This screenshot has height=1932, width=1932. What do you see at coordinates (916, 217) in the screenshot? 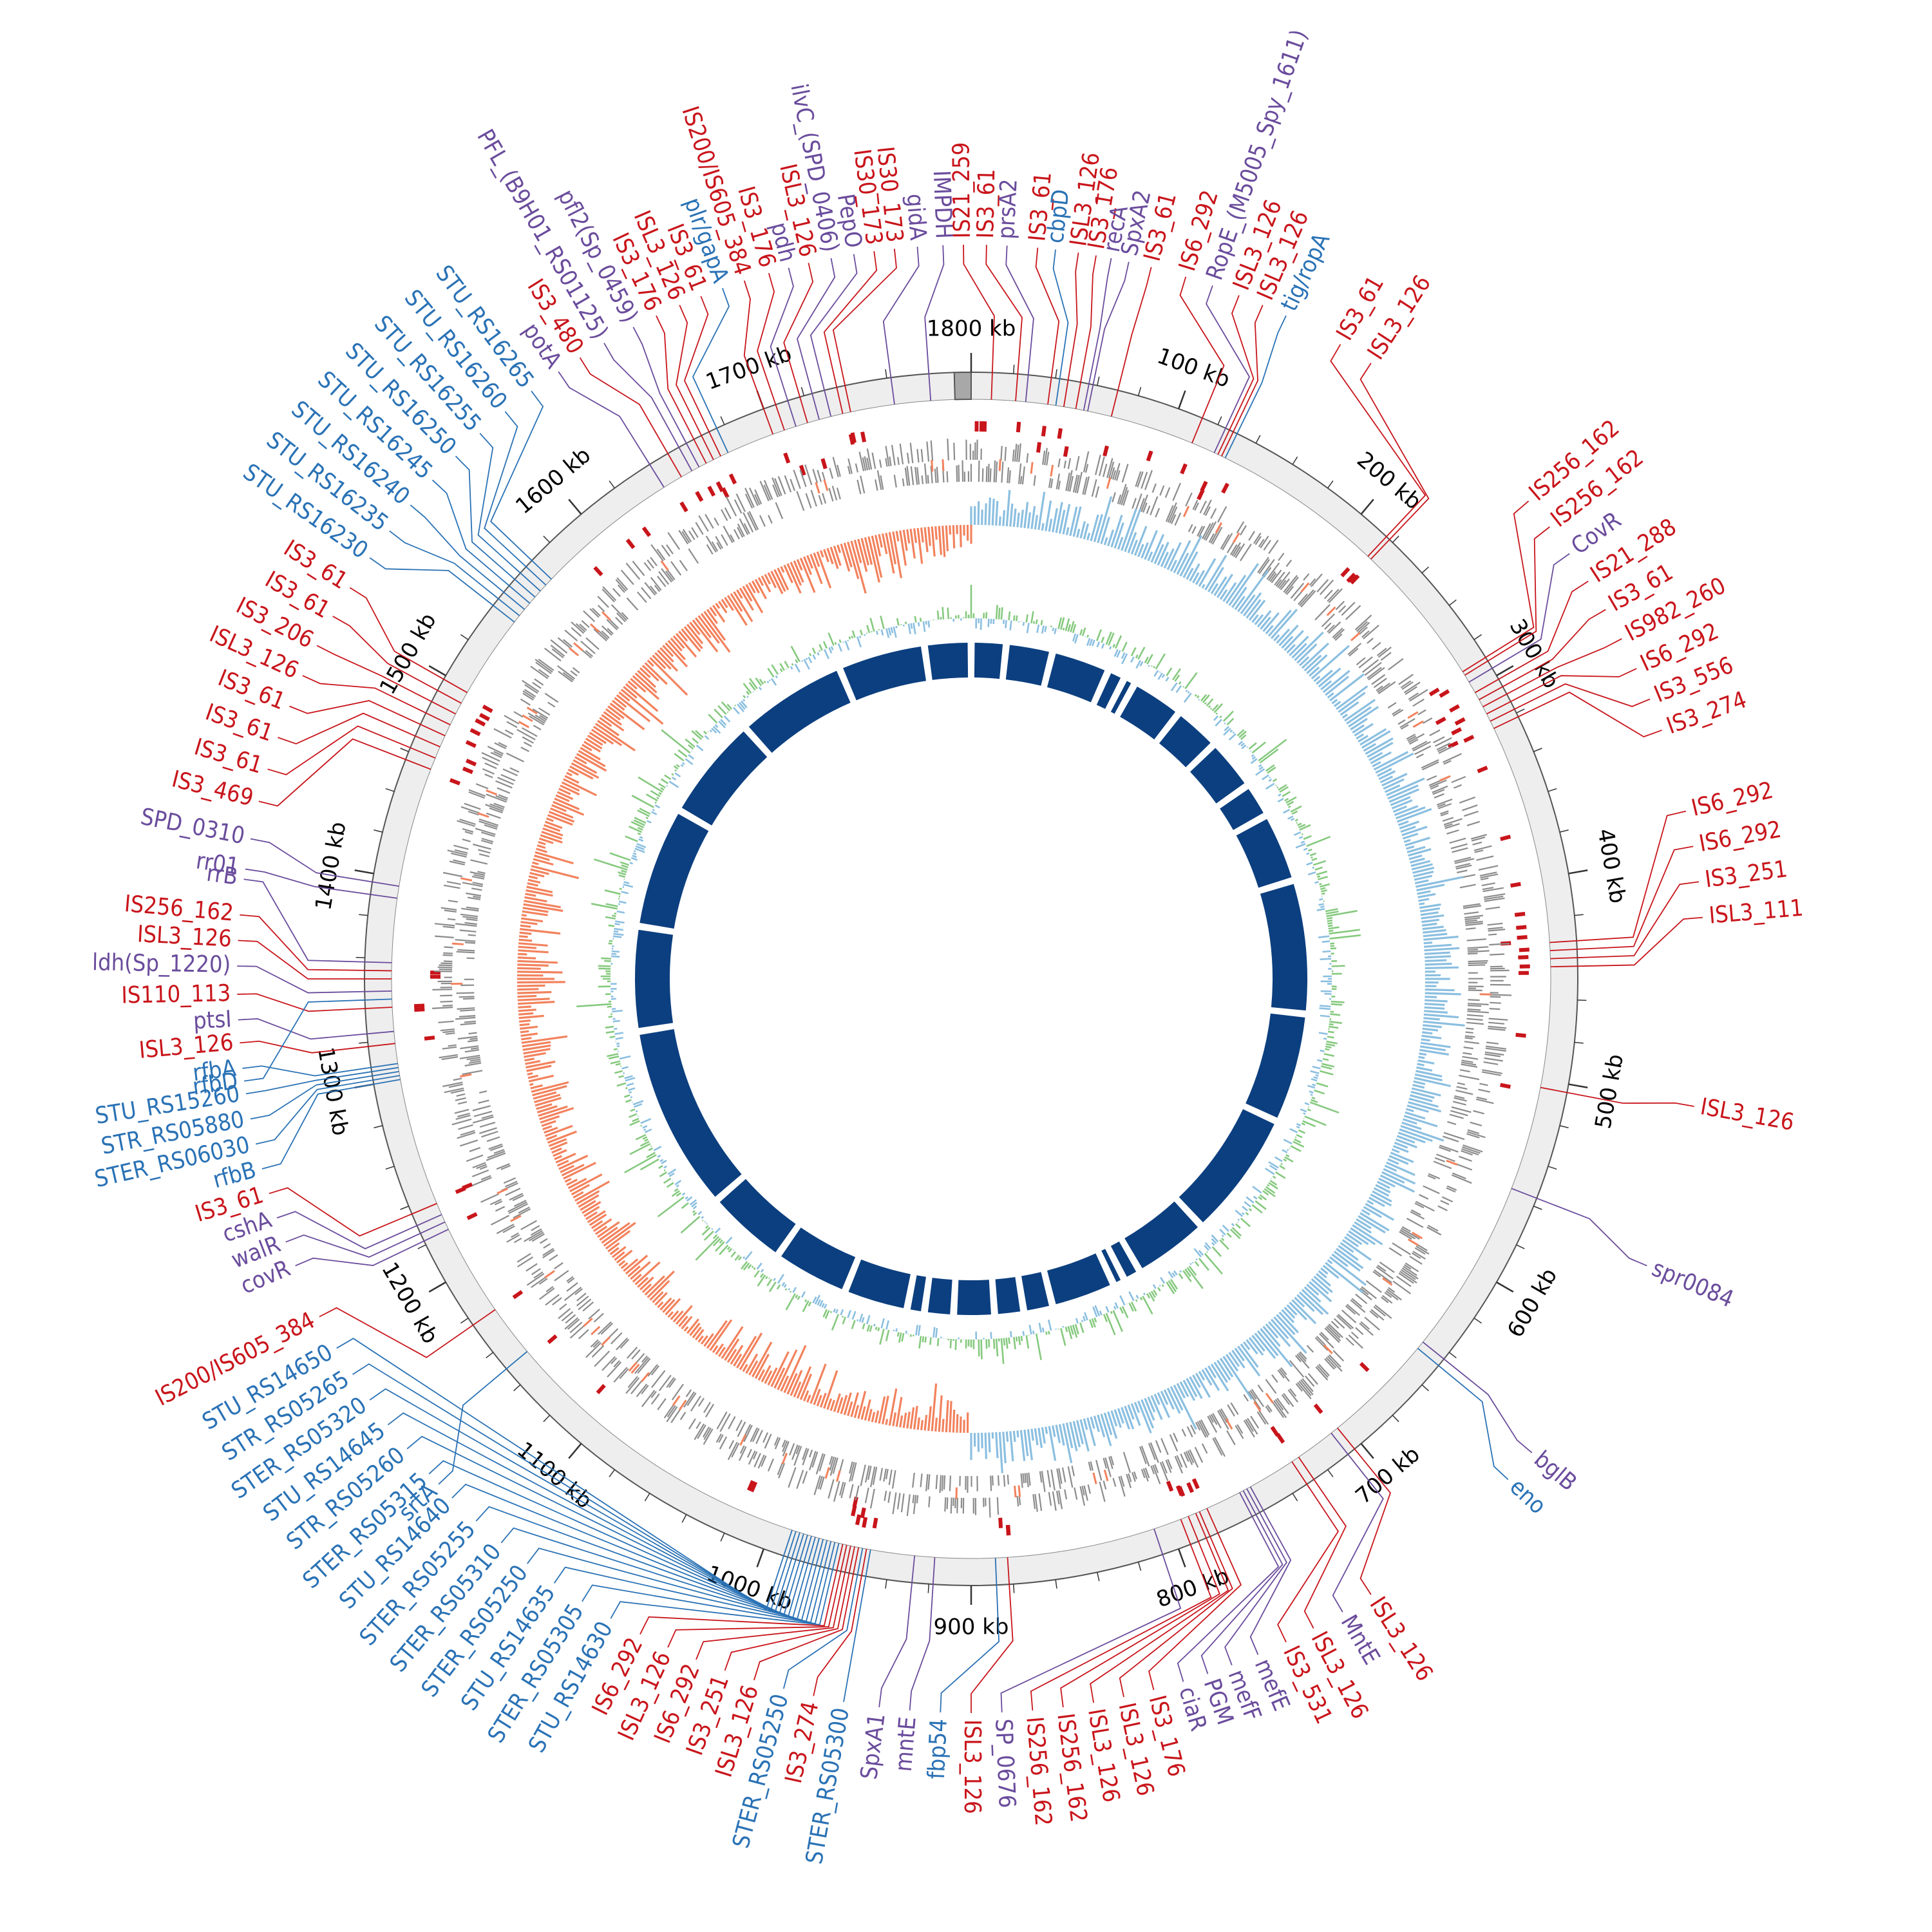
I see `feature-label: gidA` at bounding box center [916, 217].